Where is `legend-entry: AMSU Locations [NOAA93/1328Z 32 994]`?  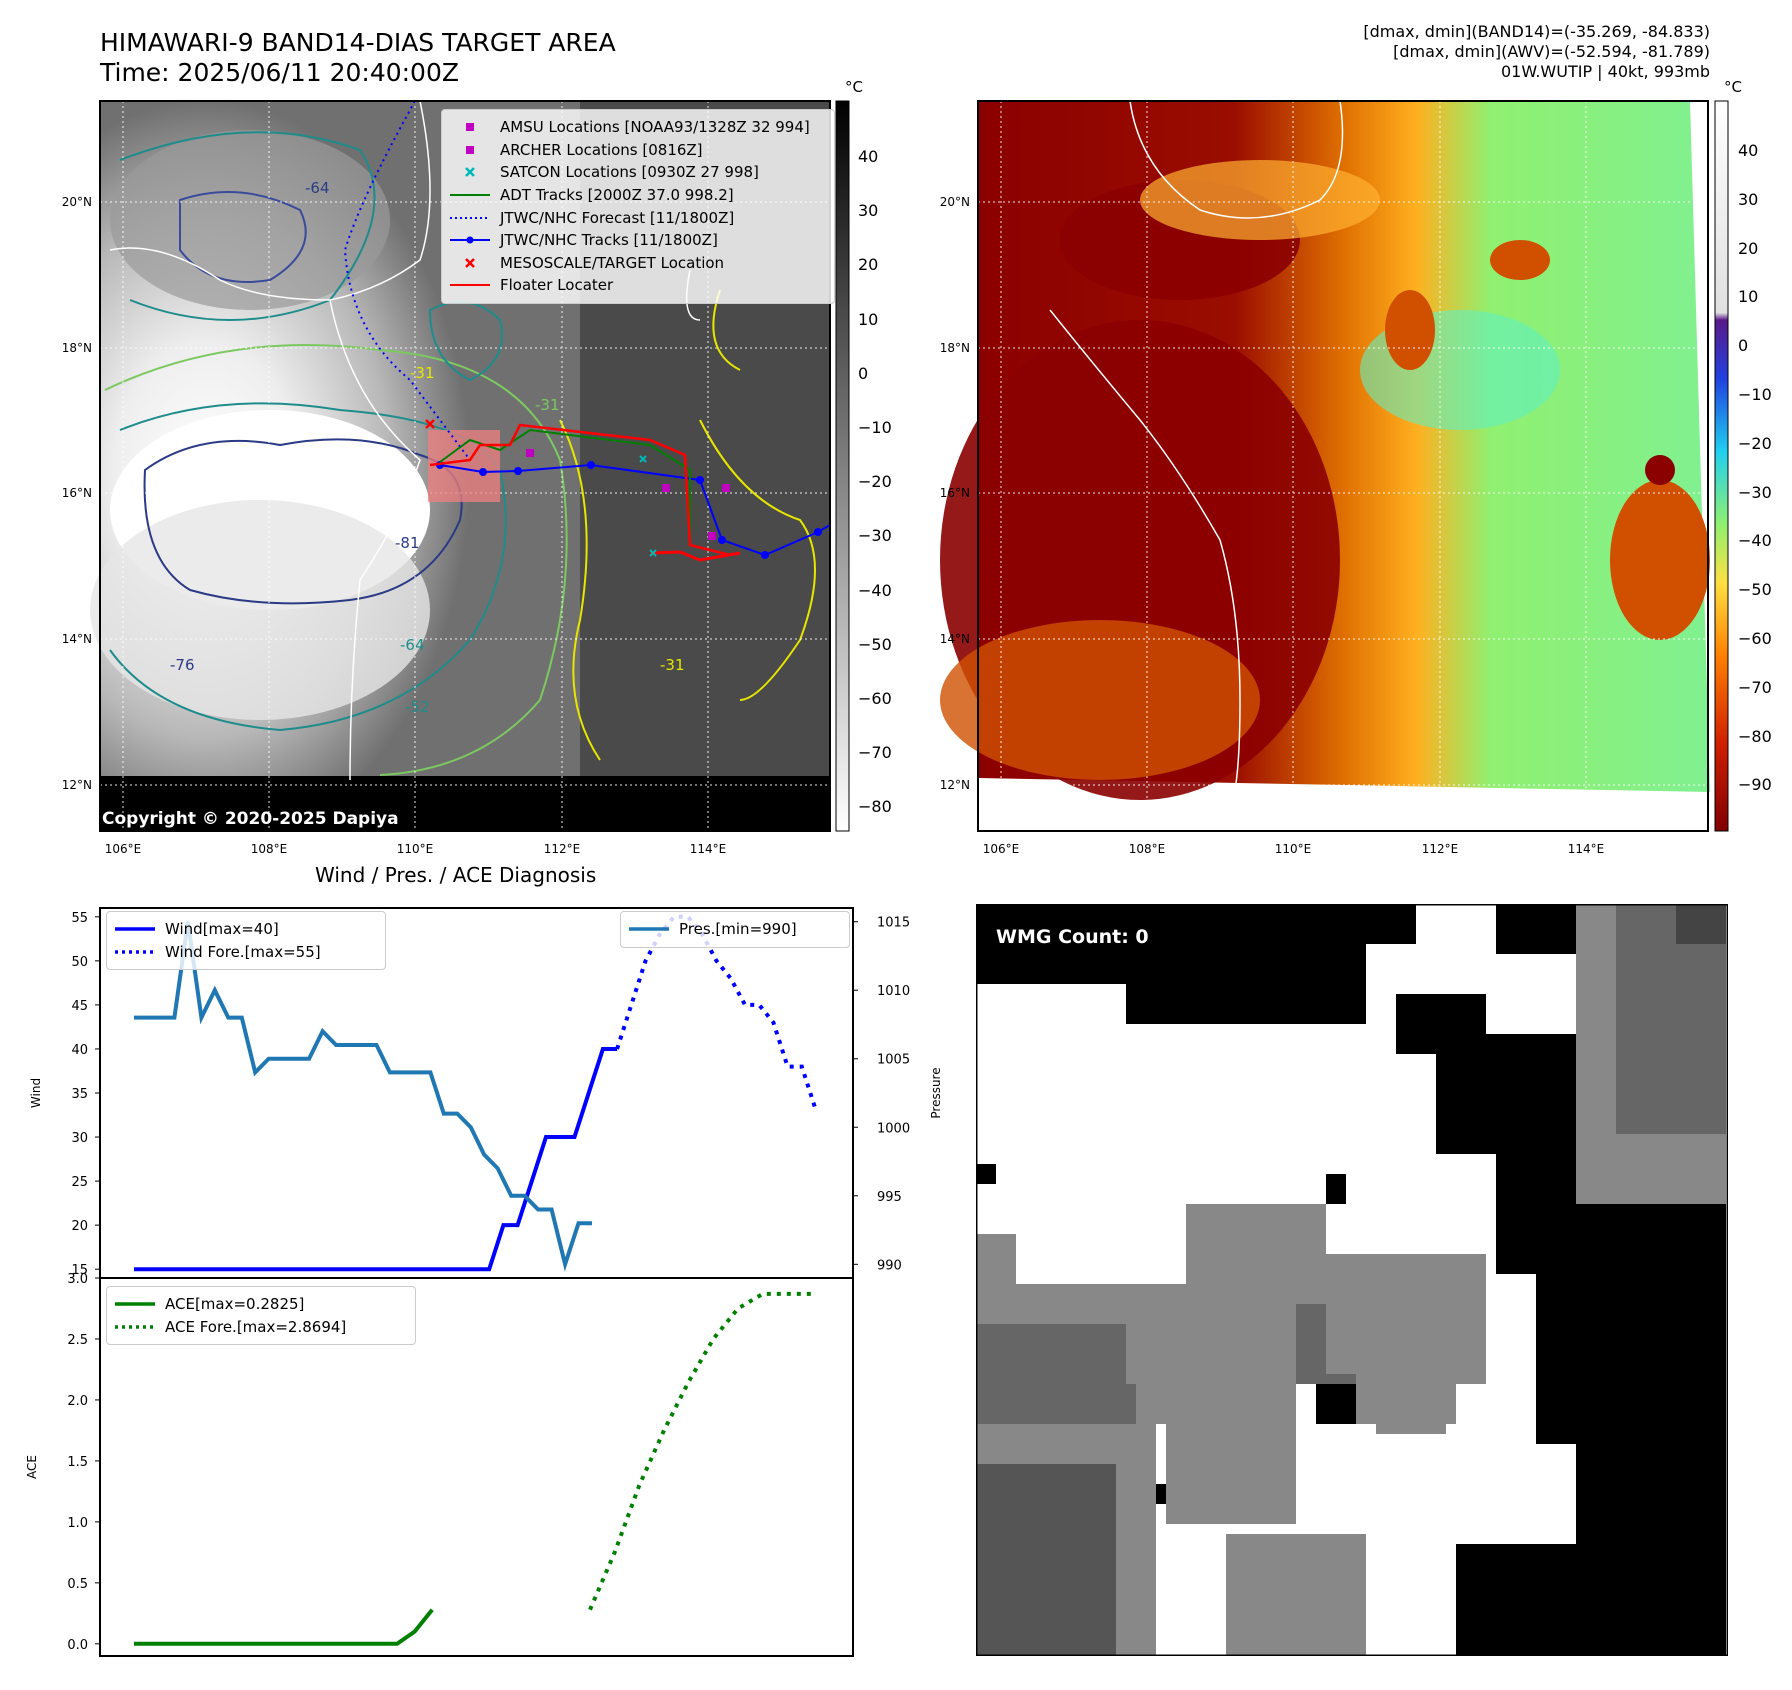
legend-entry: AMSU Locations [NOAA93/1328Z 32 994] is located at coordinates (638, 127).